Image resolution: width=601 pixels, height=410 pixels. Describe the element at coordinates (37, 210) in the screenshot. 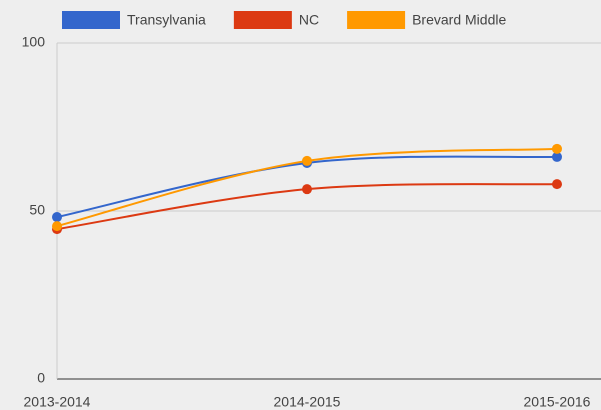

I see `y-tick-label: 50` at that location.